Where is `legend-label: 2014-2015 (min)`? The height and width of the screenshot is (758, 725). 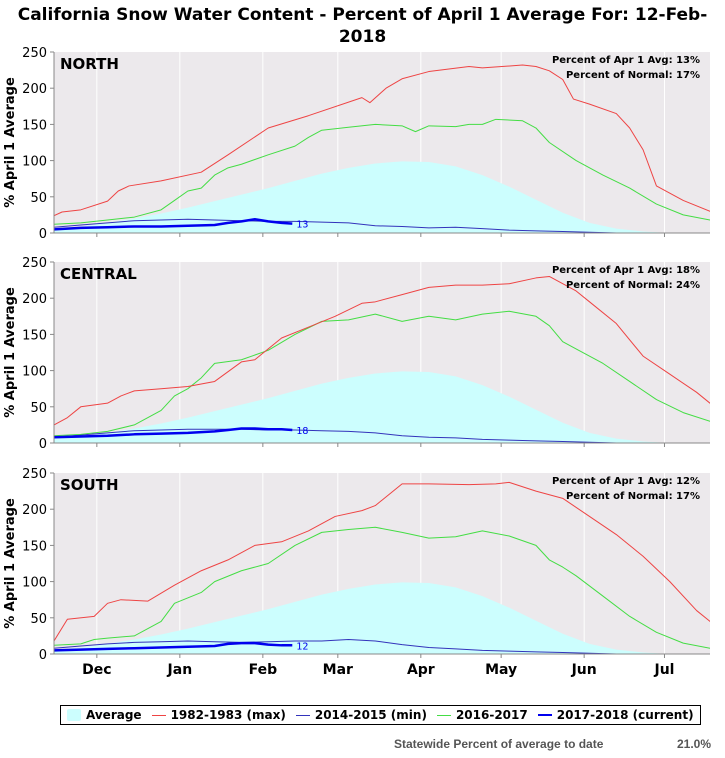
legend-label: 2014-2015 (min) is located at coordinates (370, 715).